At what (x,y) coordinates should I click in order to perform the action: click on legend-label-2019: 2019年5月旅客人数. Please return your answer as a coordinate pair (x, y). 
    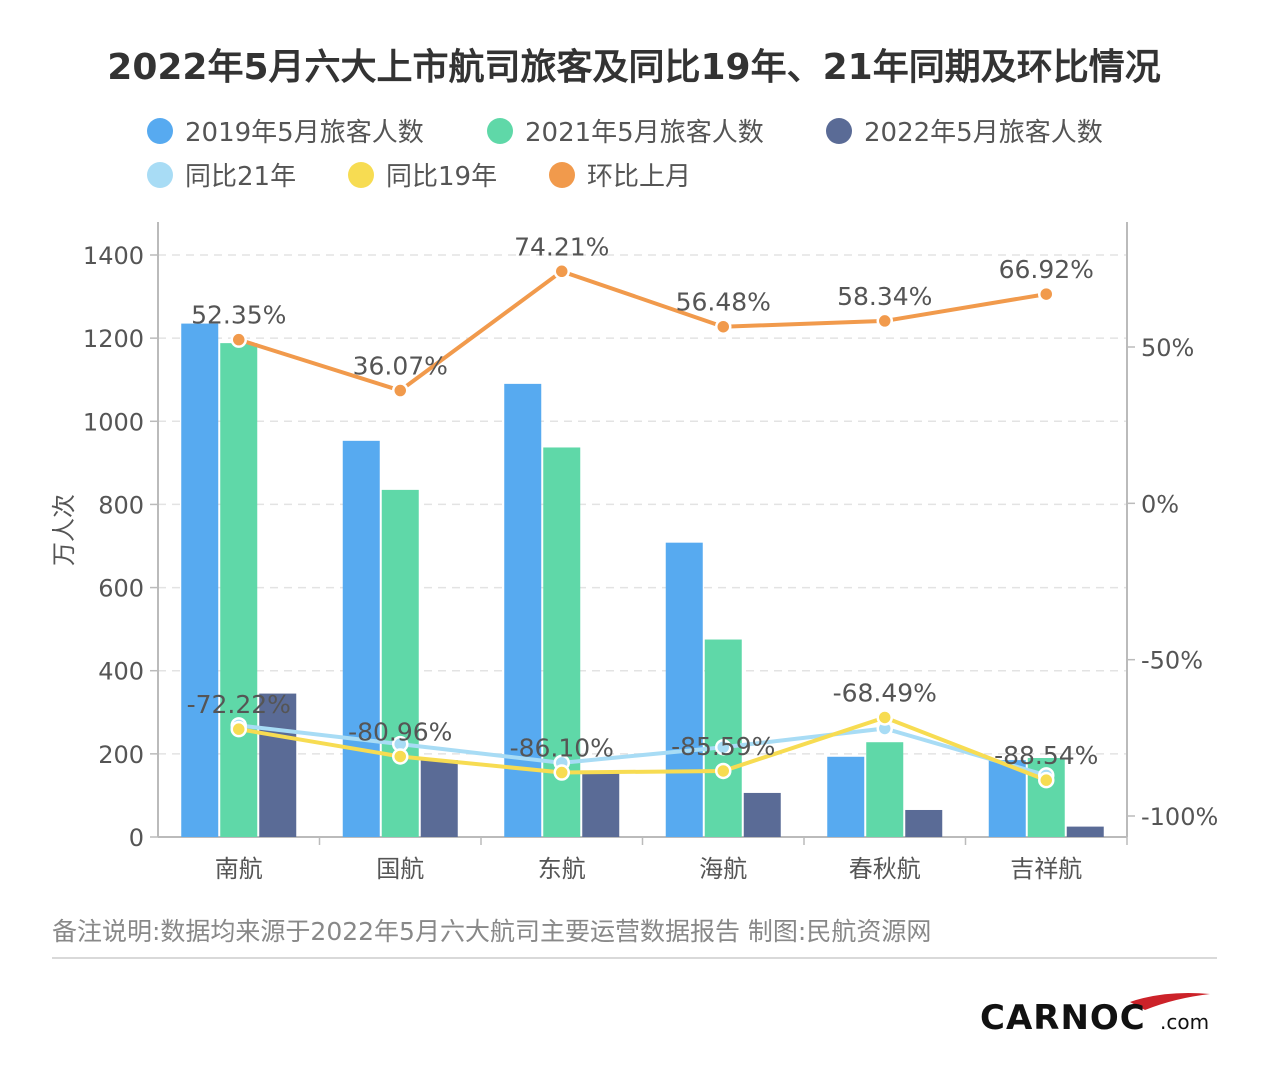
    Looking at the image, I should click on (304, 133).